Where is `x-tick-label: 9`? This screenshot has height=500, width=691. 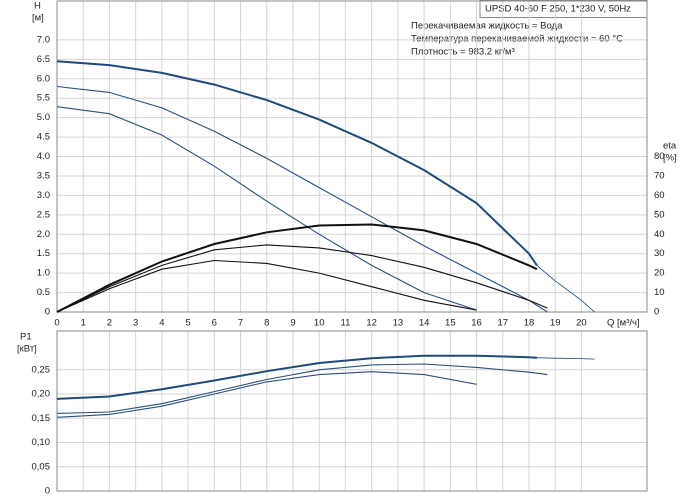
x-tick-label: 9 is located at coordinates (292, 323).